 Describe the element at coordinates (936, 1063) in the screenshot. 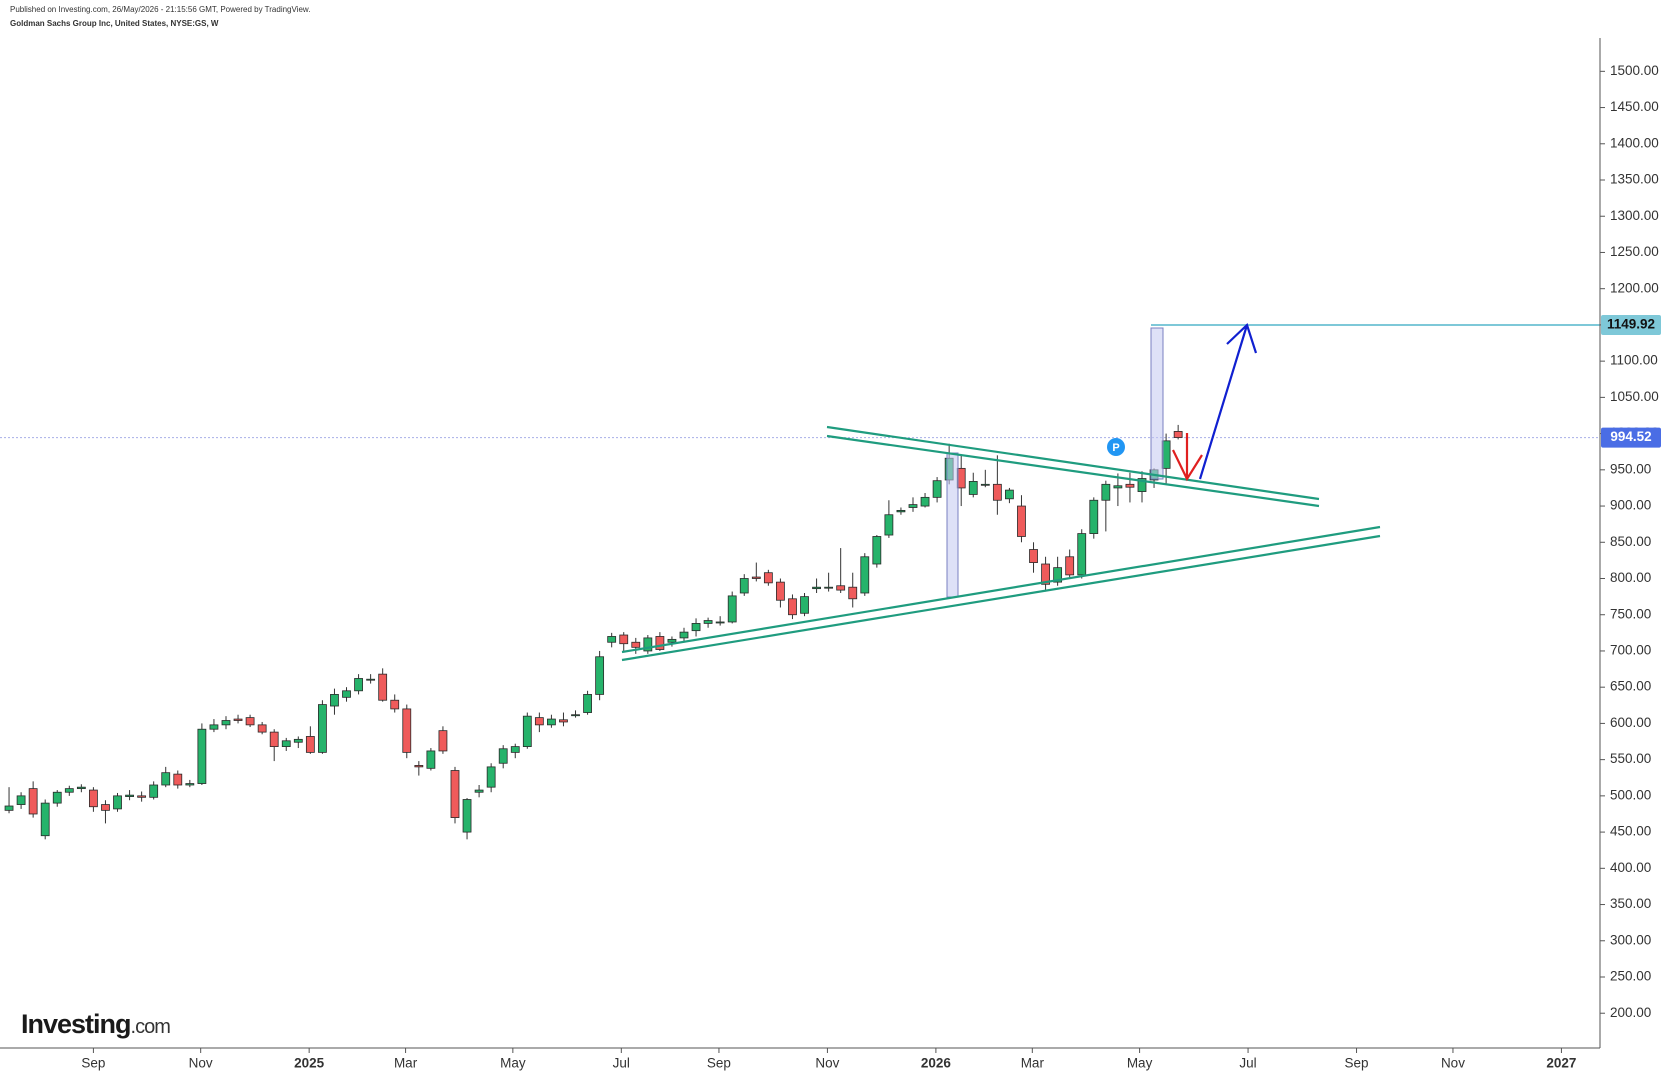

I see `x-tick-label: 2026` at that location.